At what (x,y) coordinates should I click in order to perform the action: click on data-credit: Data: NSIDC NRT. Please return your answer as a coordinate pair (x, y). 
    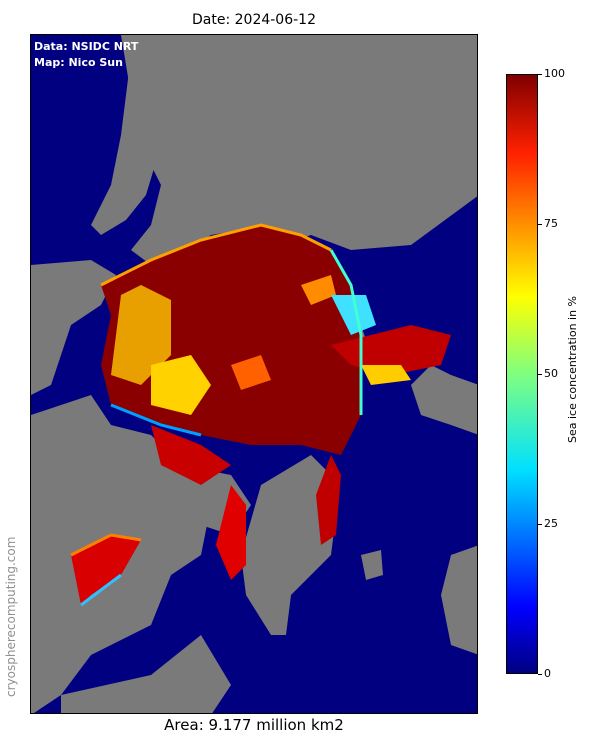
    Looking at the image, I should click on (86, 46).